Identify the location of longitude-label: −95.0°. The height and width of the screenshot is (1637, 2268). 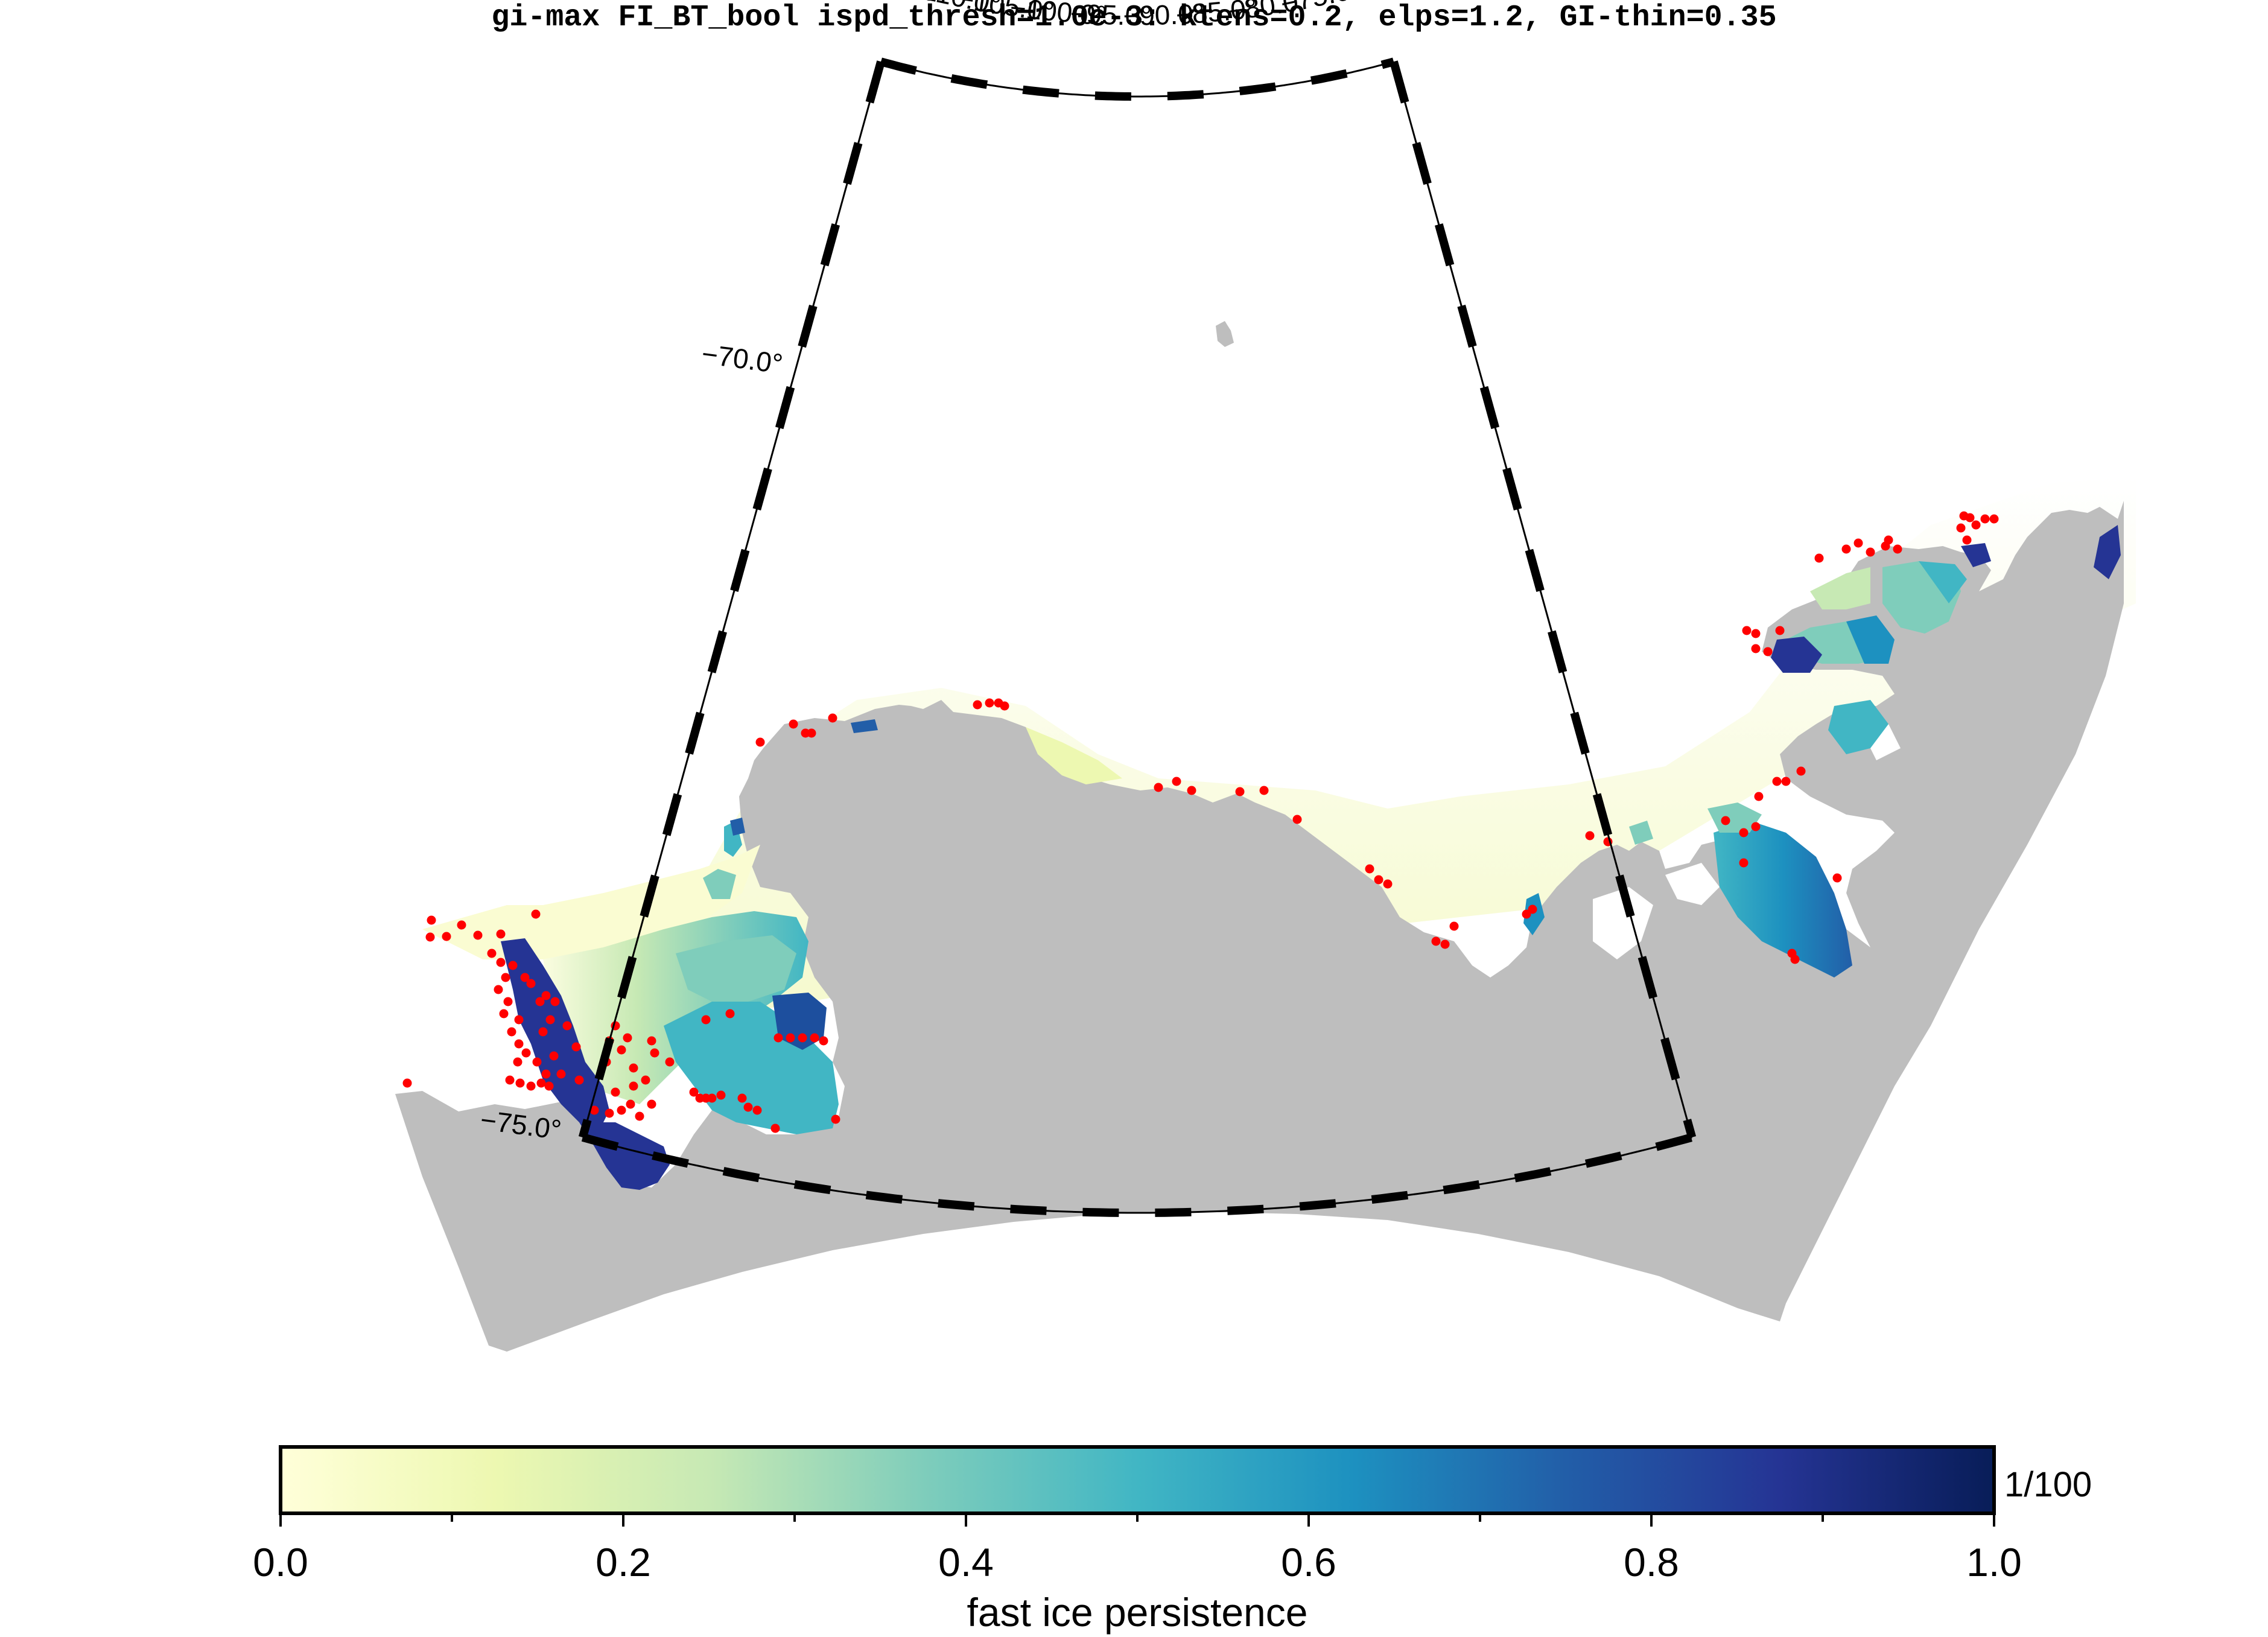
(1111, 15).